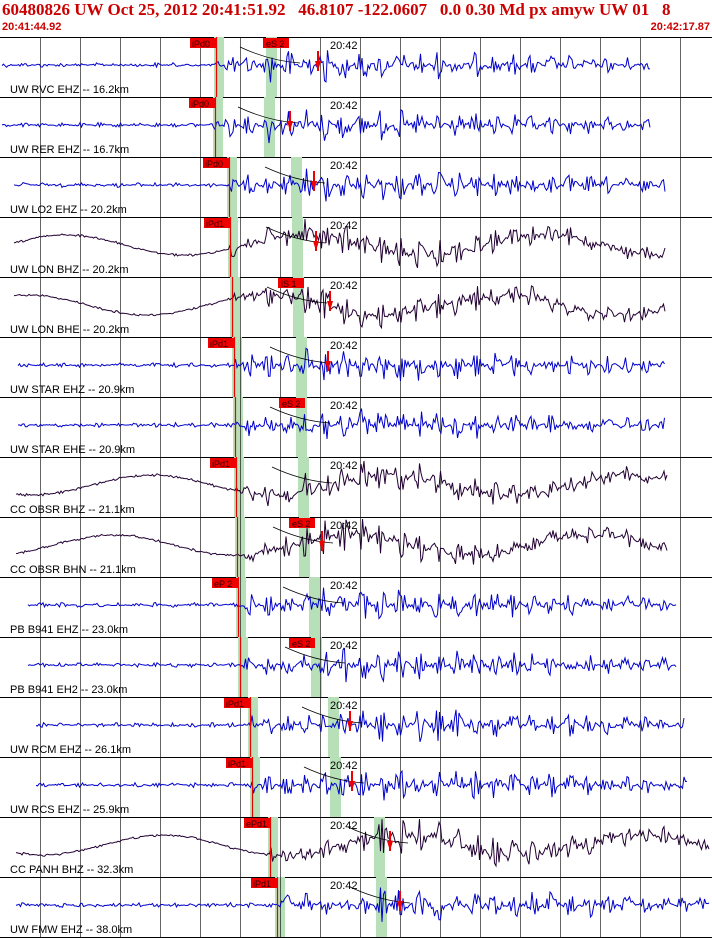 This screenshot has height=938, width=712. What do you see at coordinates (337, 427) in the screenshot?
I see `trace-row: 20:42 eS 2 UW STAR EHE -- 20.9km` at bounding box center [337, 427].